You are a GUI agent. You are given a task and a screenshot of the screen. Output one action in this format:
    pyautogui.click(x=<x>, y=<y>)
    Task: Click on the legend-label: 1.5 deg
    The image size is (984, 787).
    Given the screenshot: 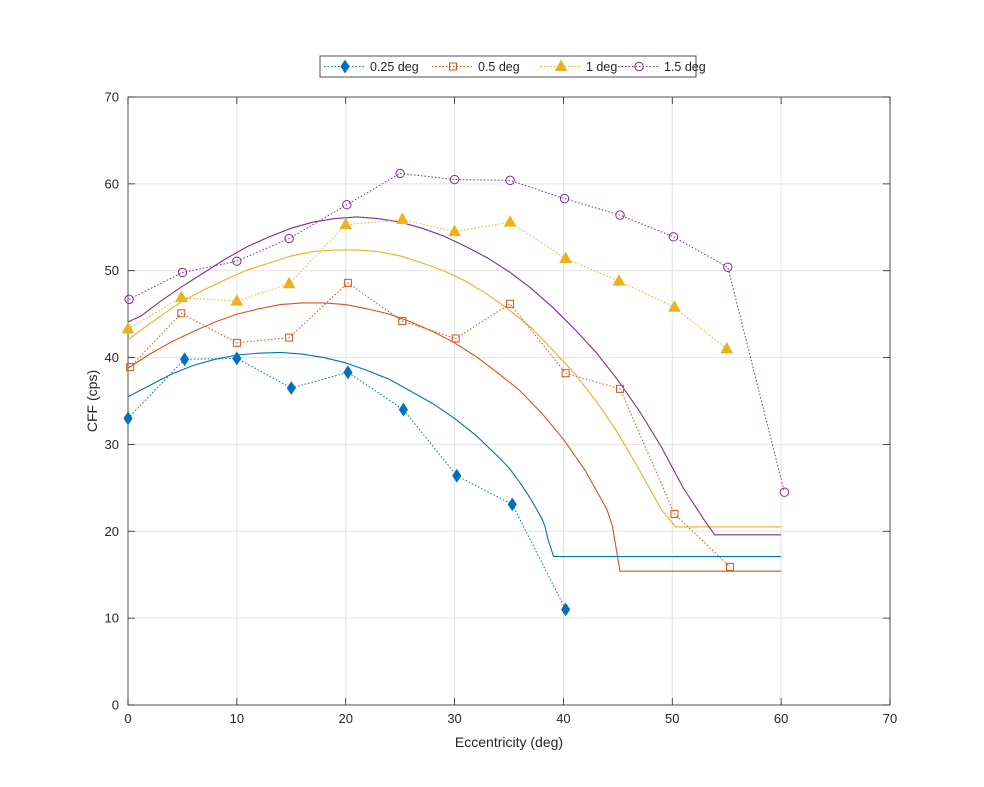 What is the action you would take?
    pyautogui.click(x=685, y=67)
    